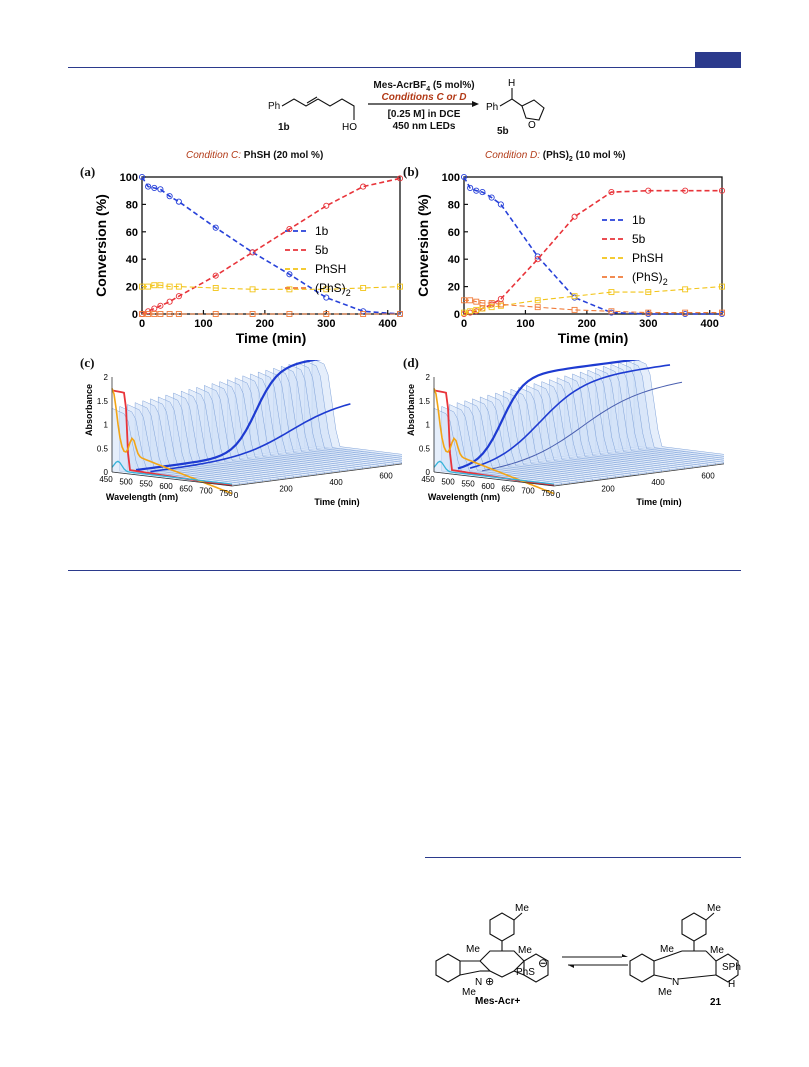 The image size is (809, 1067). Describe the element at coordinates (608, 489) in the screenshot. I see `time-tick-label: 200` at that location.